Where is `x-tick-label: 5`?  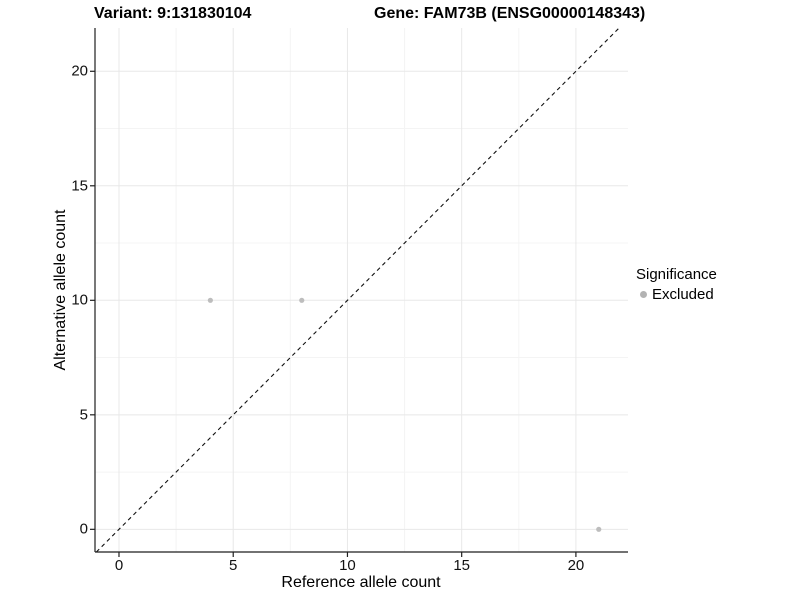
x-tick-label: 5 is located at coordinates (233, 565).